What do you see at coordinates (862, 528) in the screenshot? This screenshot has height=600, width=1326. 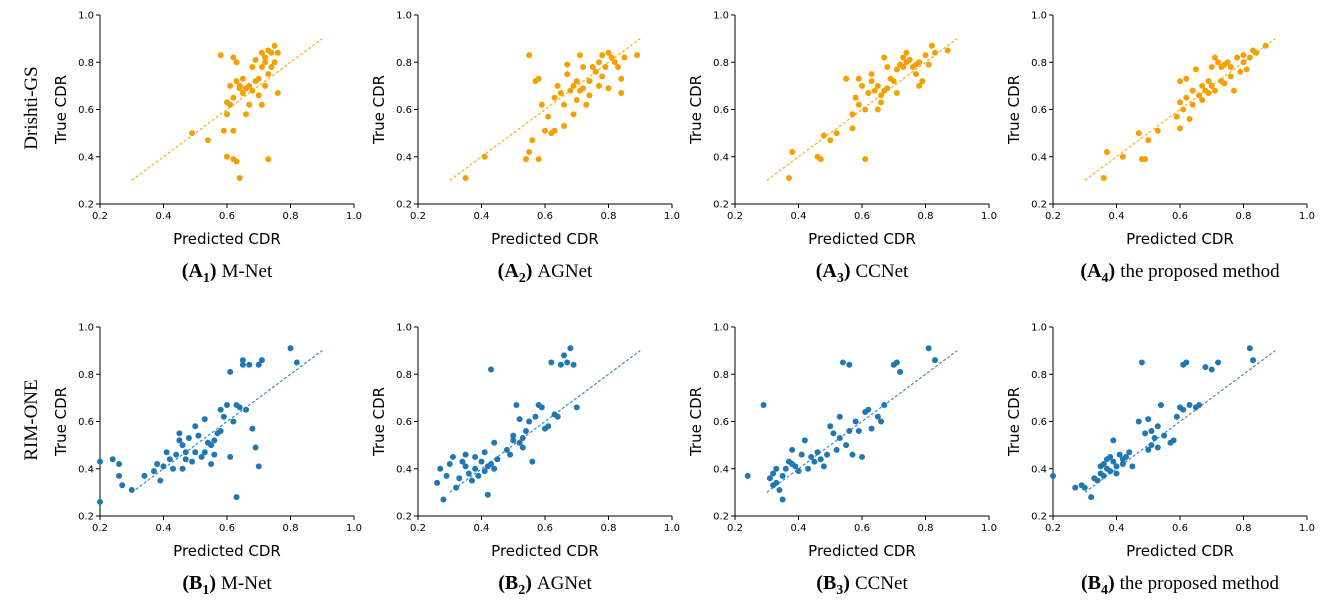 I see `x-tick-label: 0.6` at bounding box center [862, 528].